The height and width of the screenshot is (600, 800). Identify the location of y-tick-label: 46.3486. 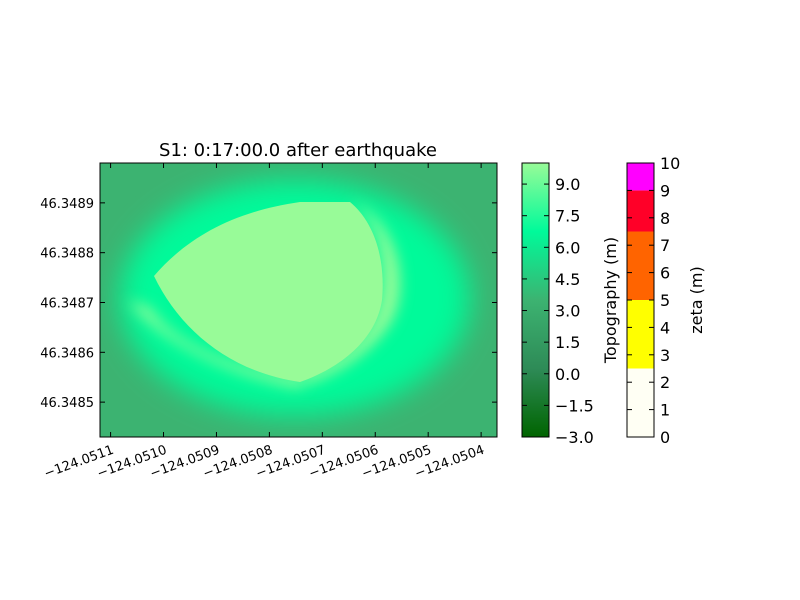
(67, 353).